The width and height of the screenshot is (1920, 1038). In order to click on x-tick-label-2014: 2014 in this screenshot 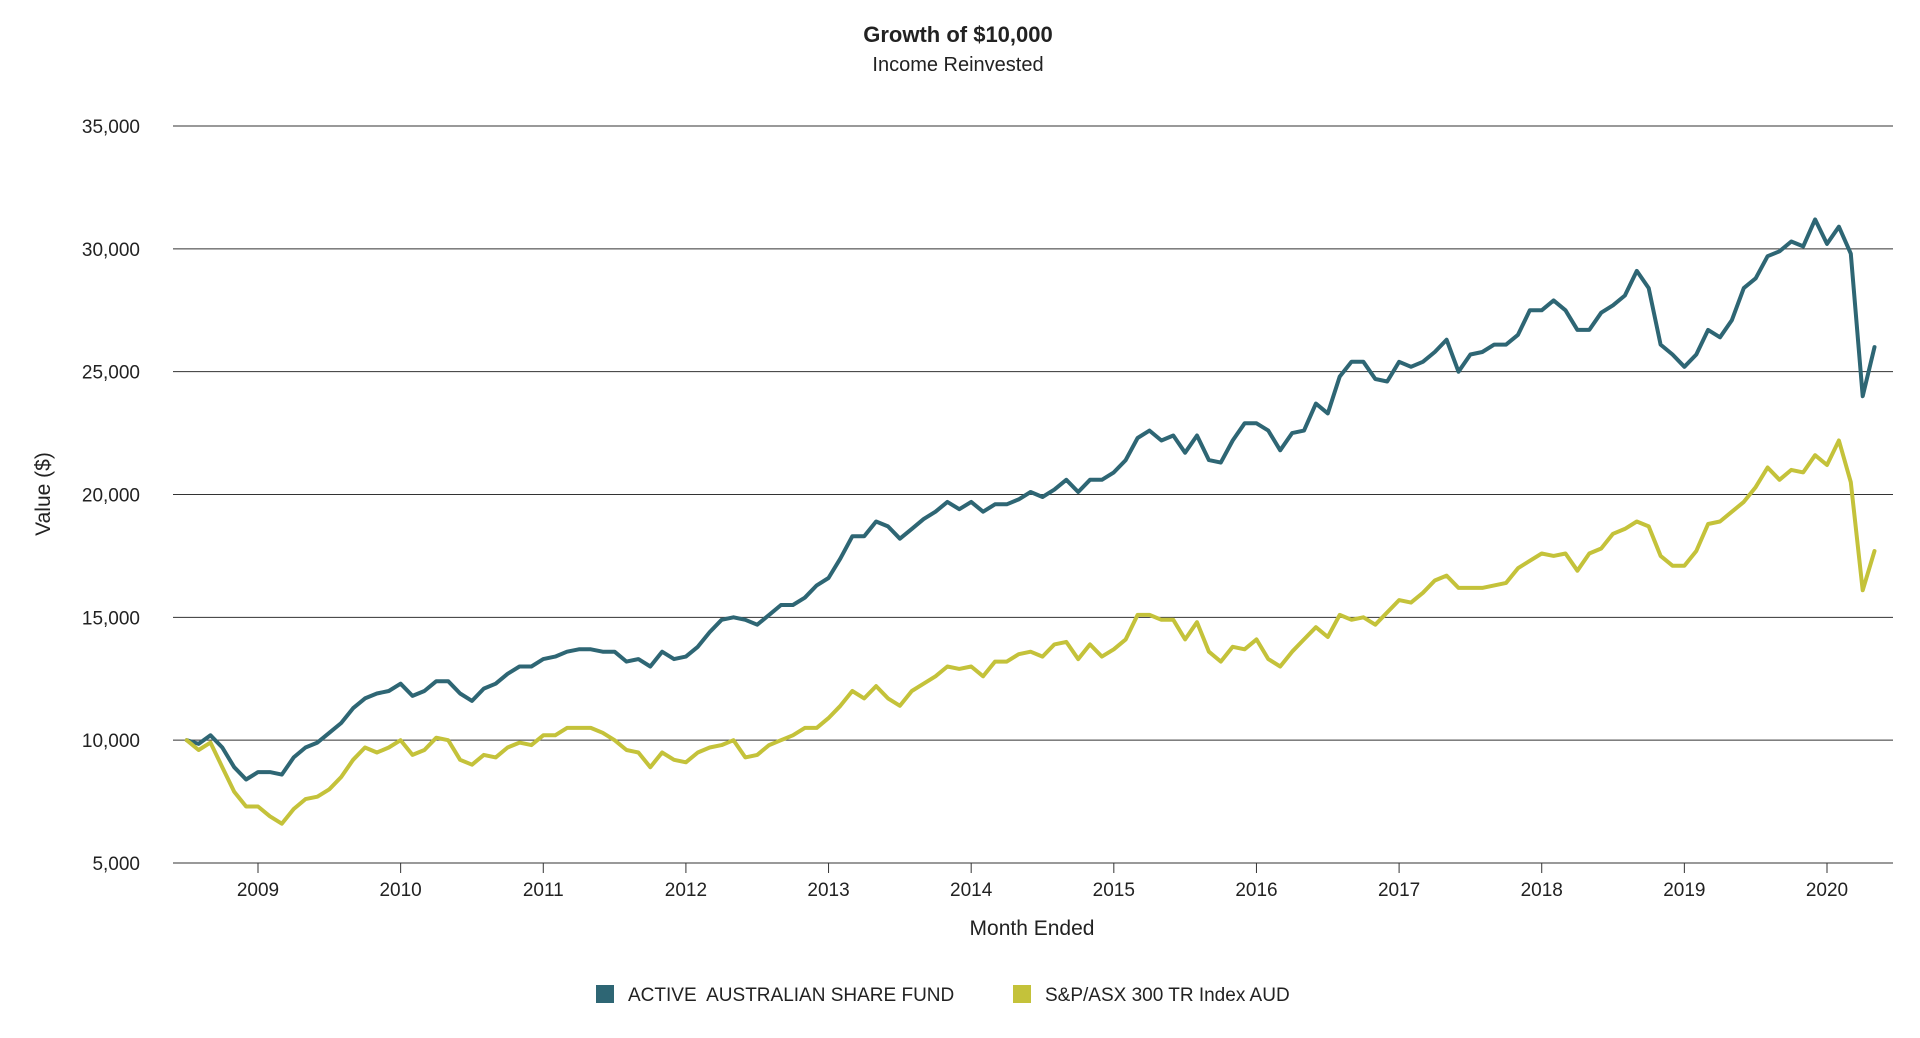, I will do `click(971, 890)`.